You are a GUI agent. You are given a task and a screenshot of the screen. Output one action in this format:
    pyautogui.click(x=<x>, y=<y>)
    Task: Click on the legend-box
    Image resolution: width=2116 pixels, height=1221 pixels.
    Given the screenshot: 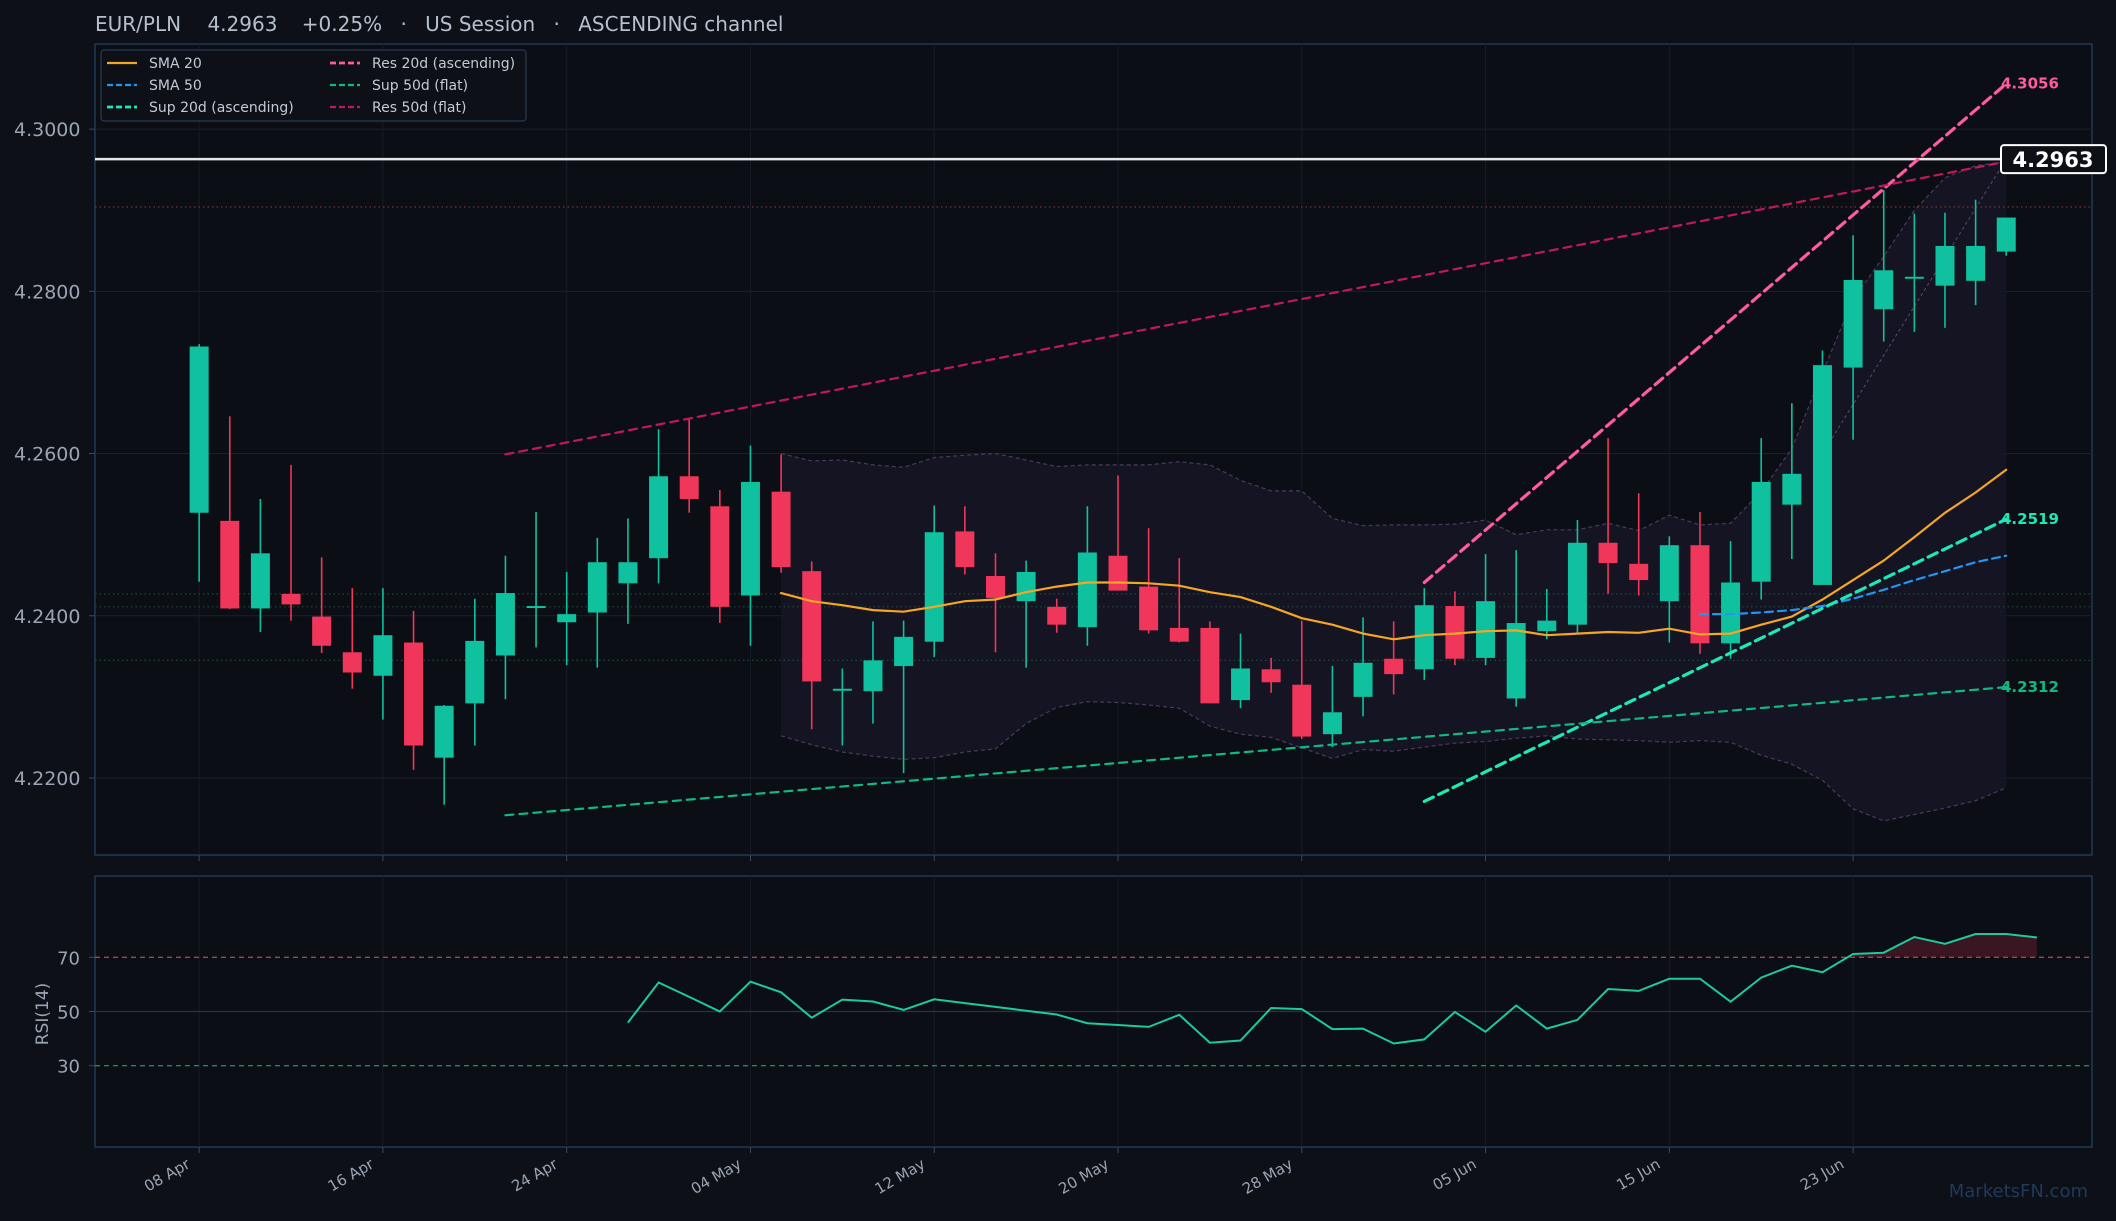 What is the action you would take?
    pyautogui.click(x=313, y=85)
    